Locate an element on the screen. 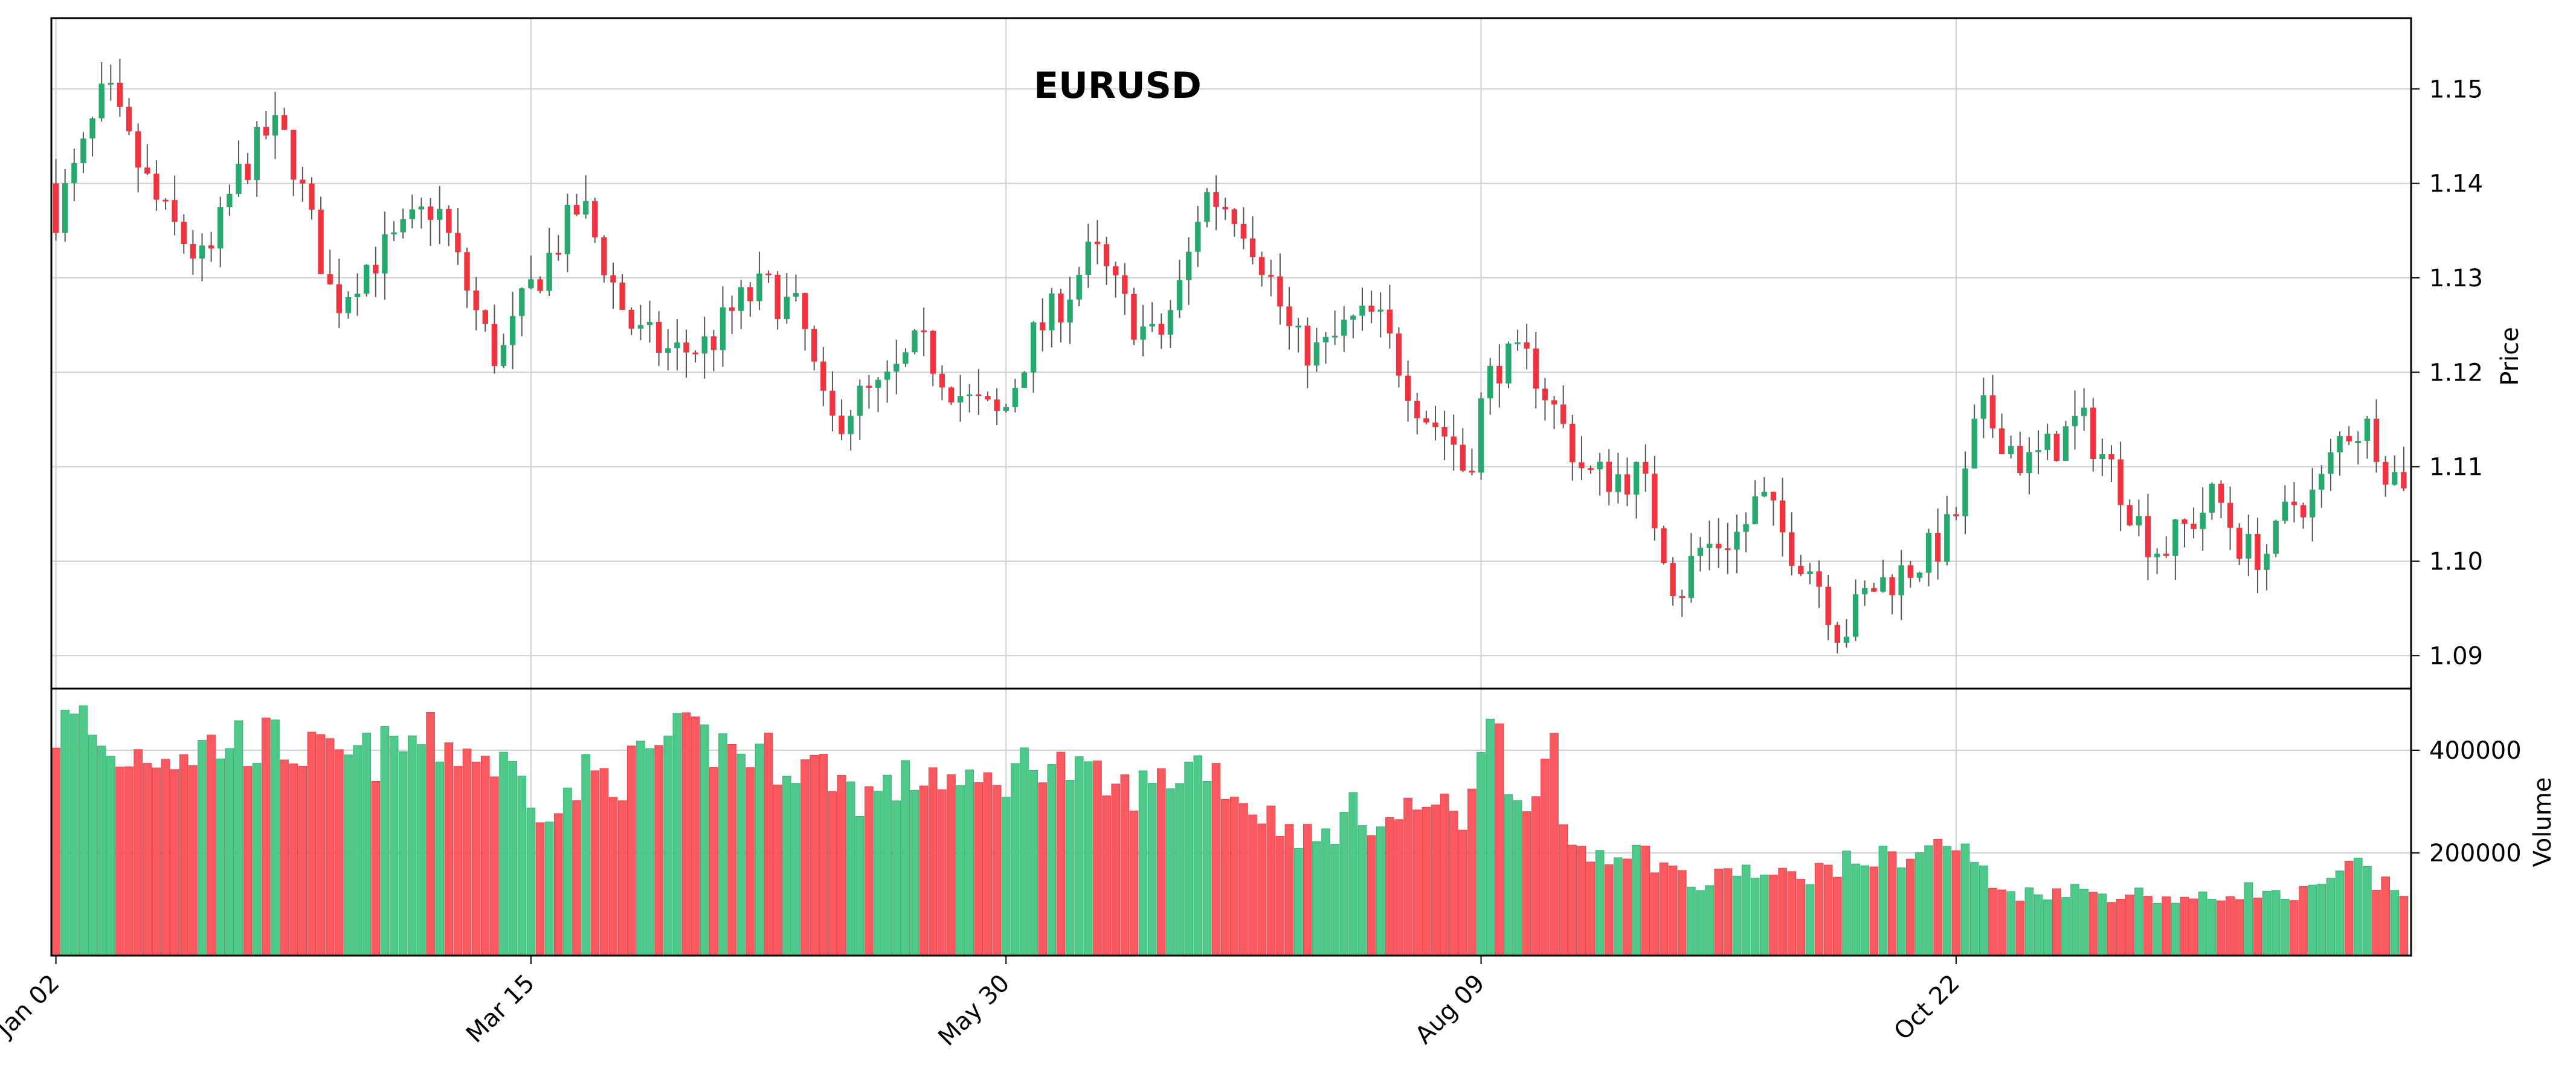  date-tick-label: Aug 09 is located at coordinates (1450, 1009).